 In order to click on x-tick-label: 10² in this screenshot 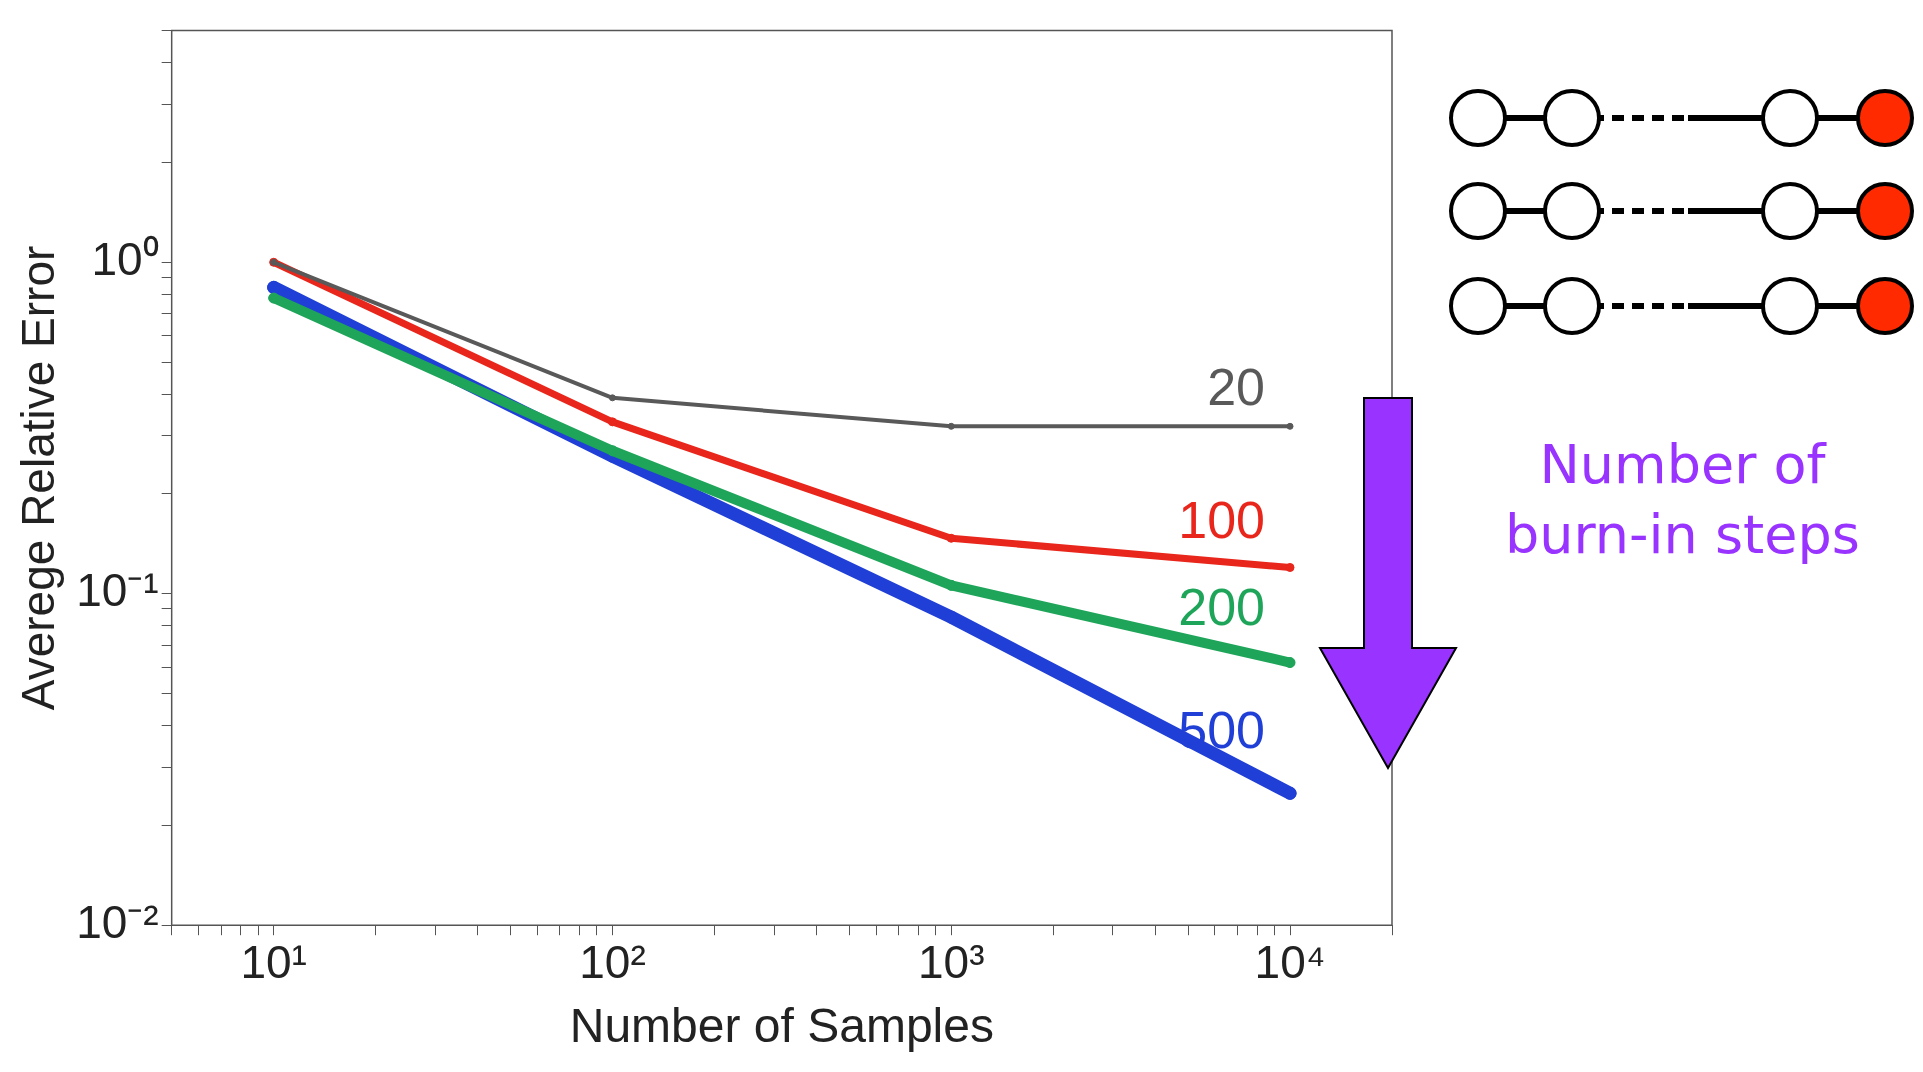, I will do `click(612, 962)`.